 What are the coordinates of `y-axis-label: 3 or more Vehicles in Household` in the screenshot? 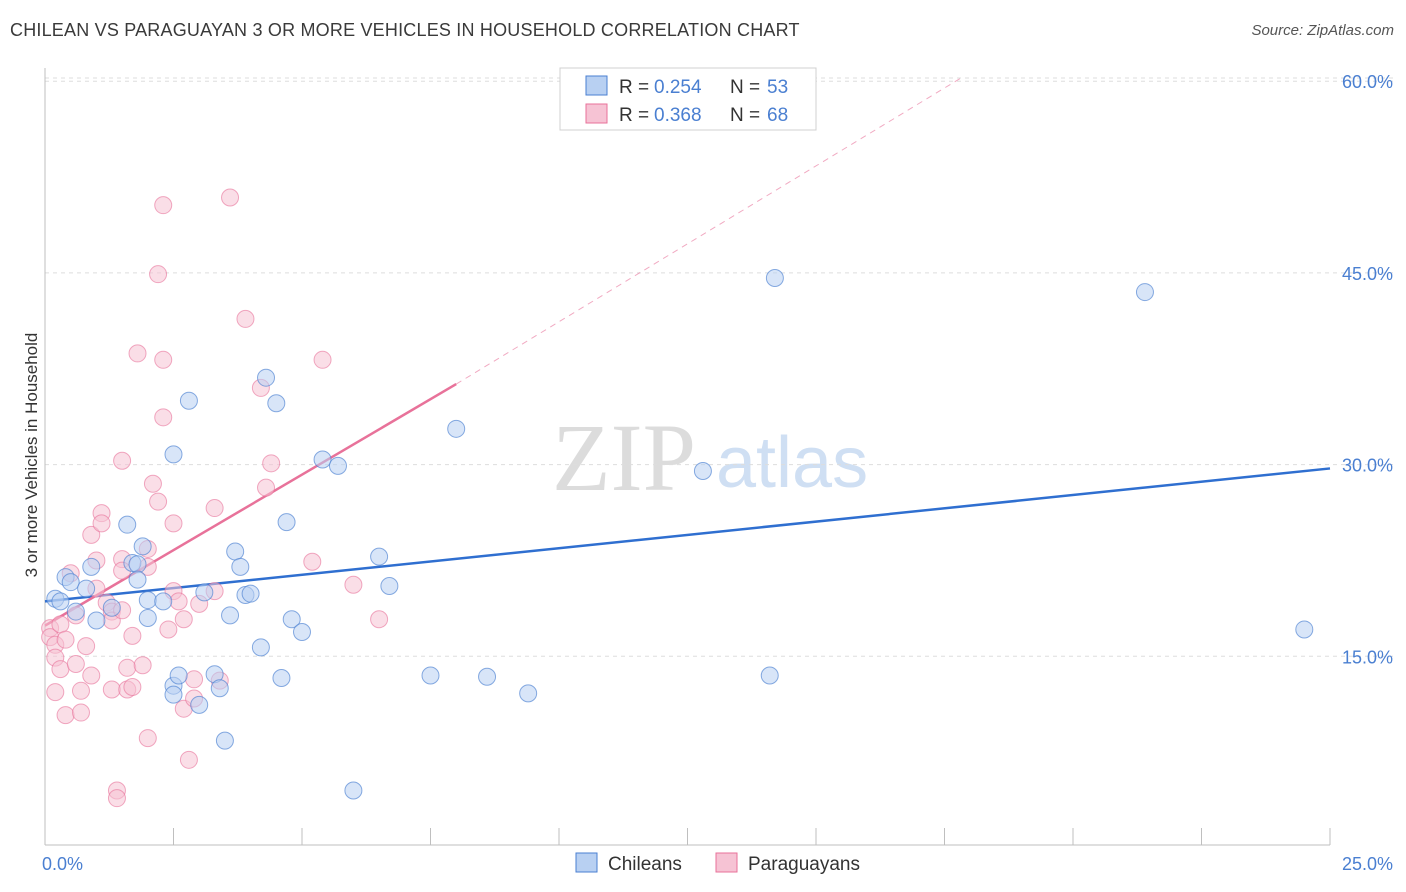 It's located at (31, 455).